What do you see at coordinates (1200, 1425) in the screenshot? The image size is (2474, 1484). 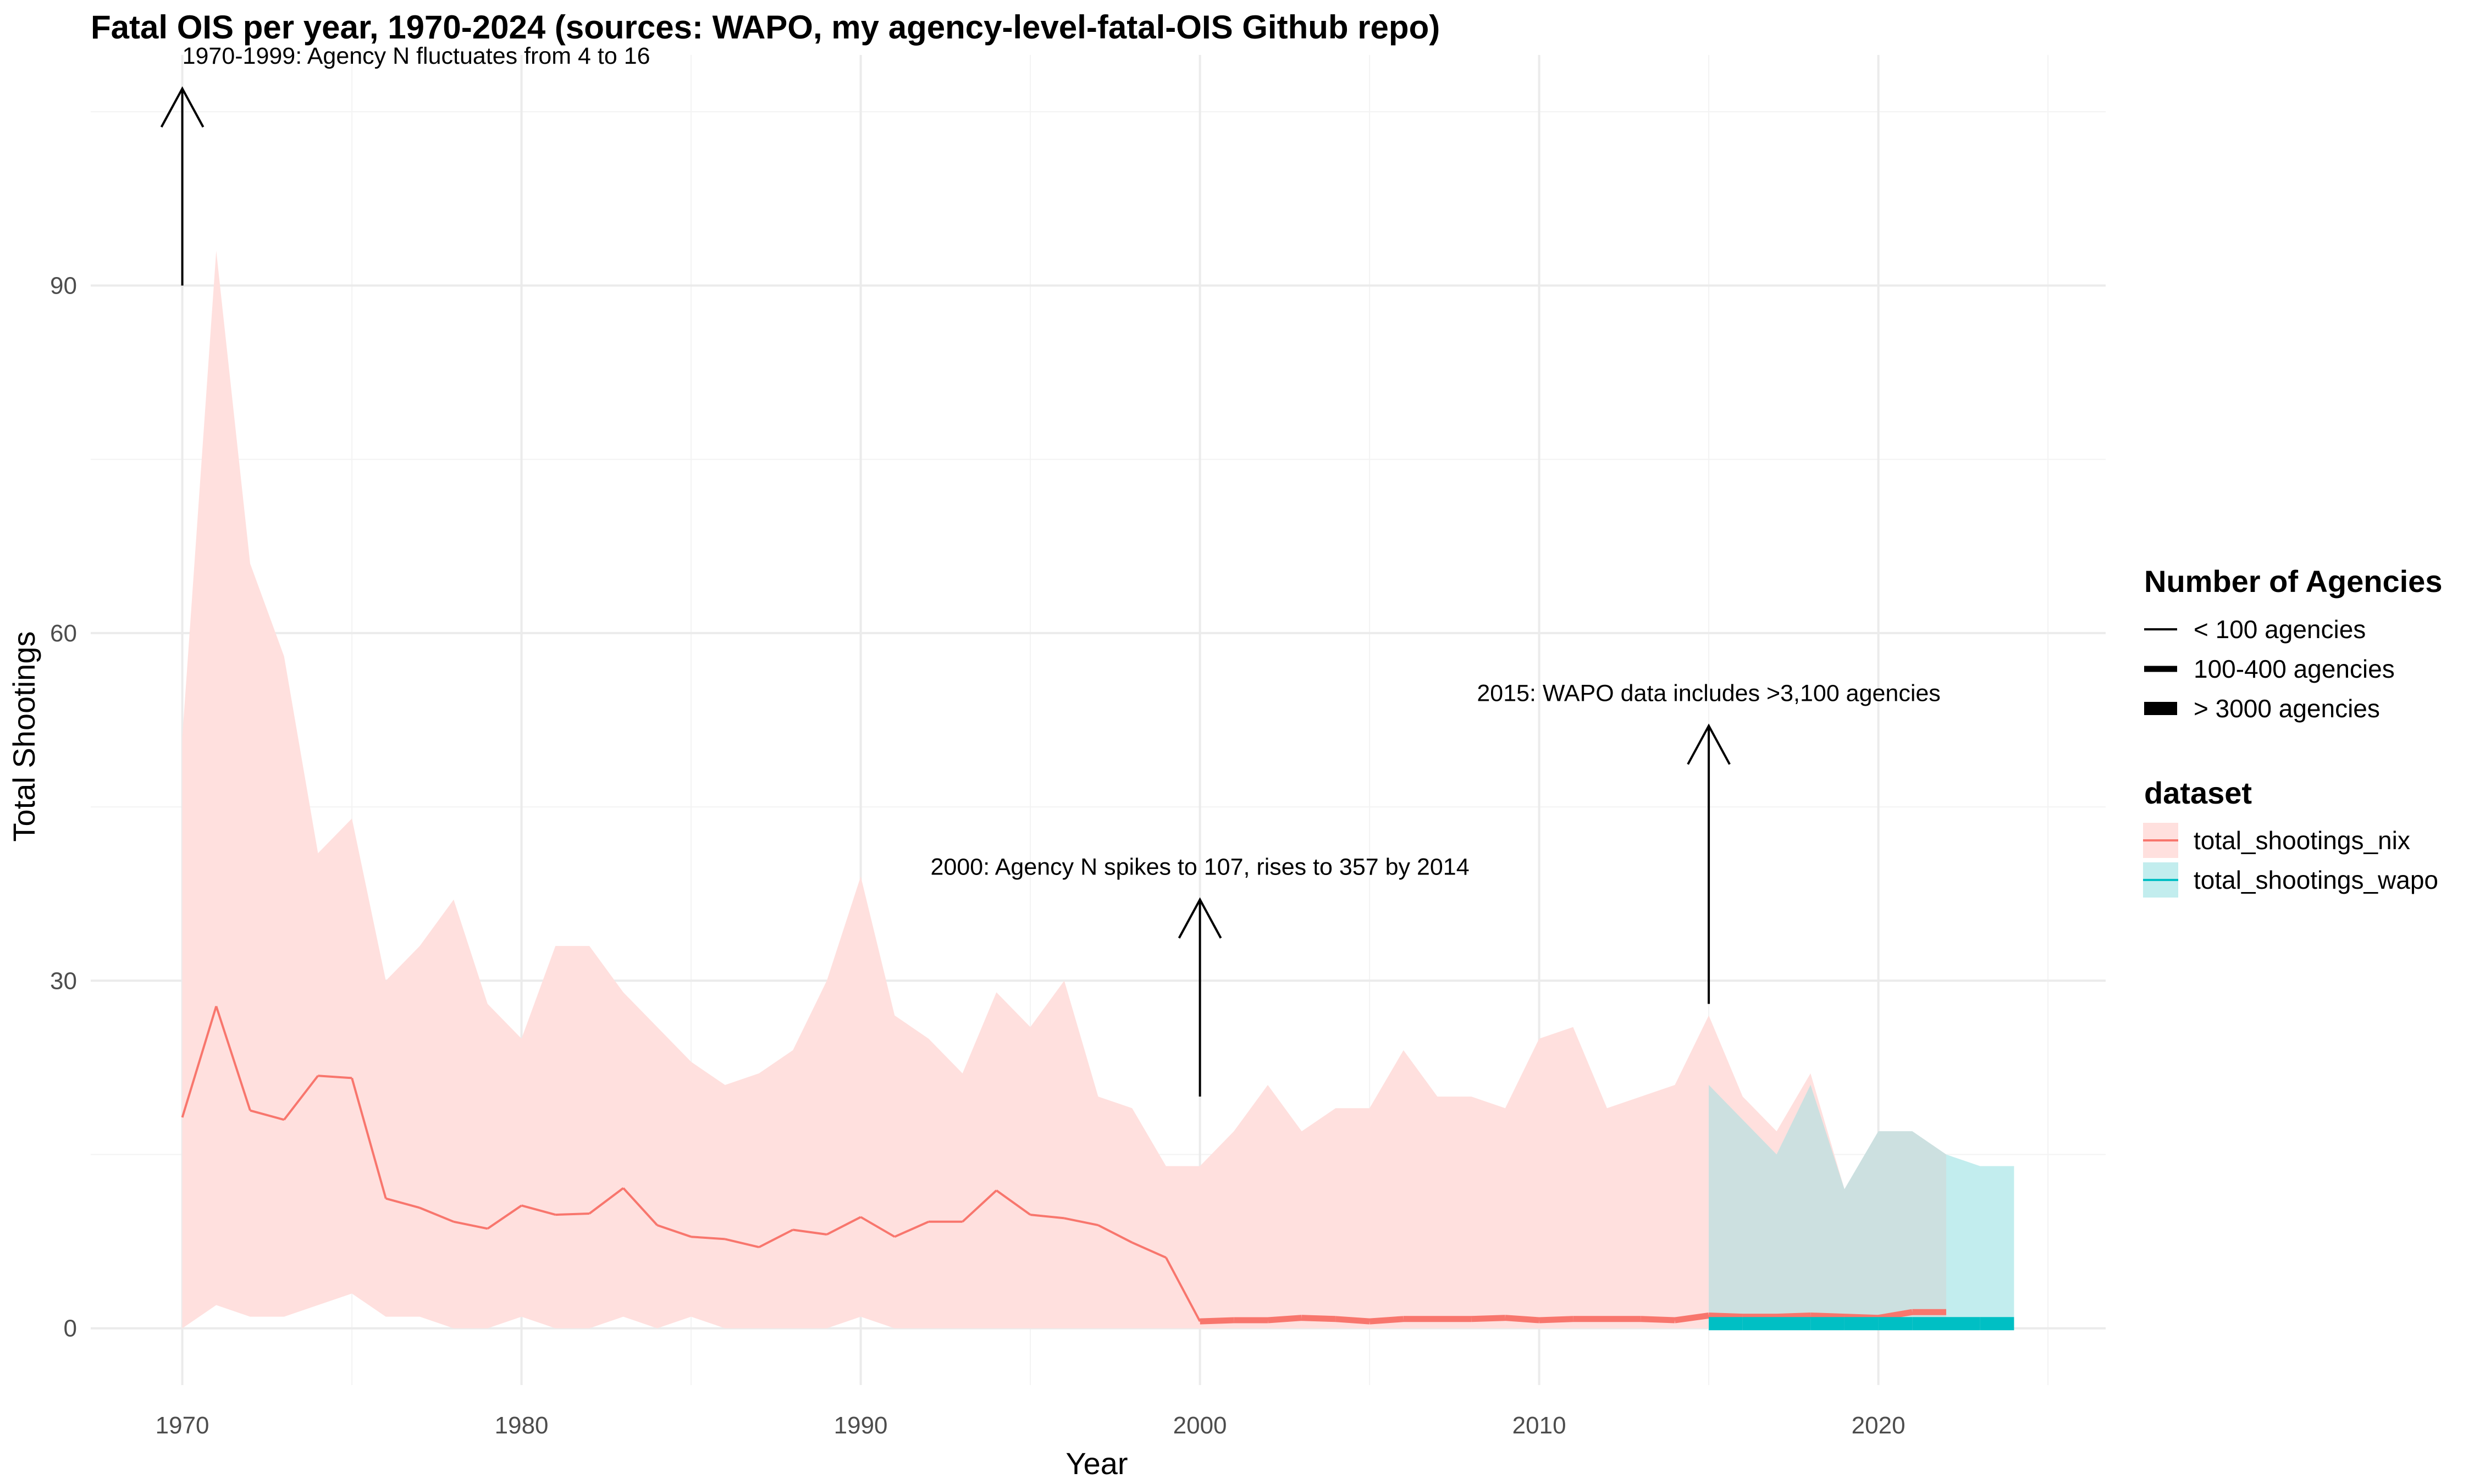 I see `x-tick-label: 2000` at bounding box center [1200, 1425].